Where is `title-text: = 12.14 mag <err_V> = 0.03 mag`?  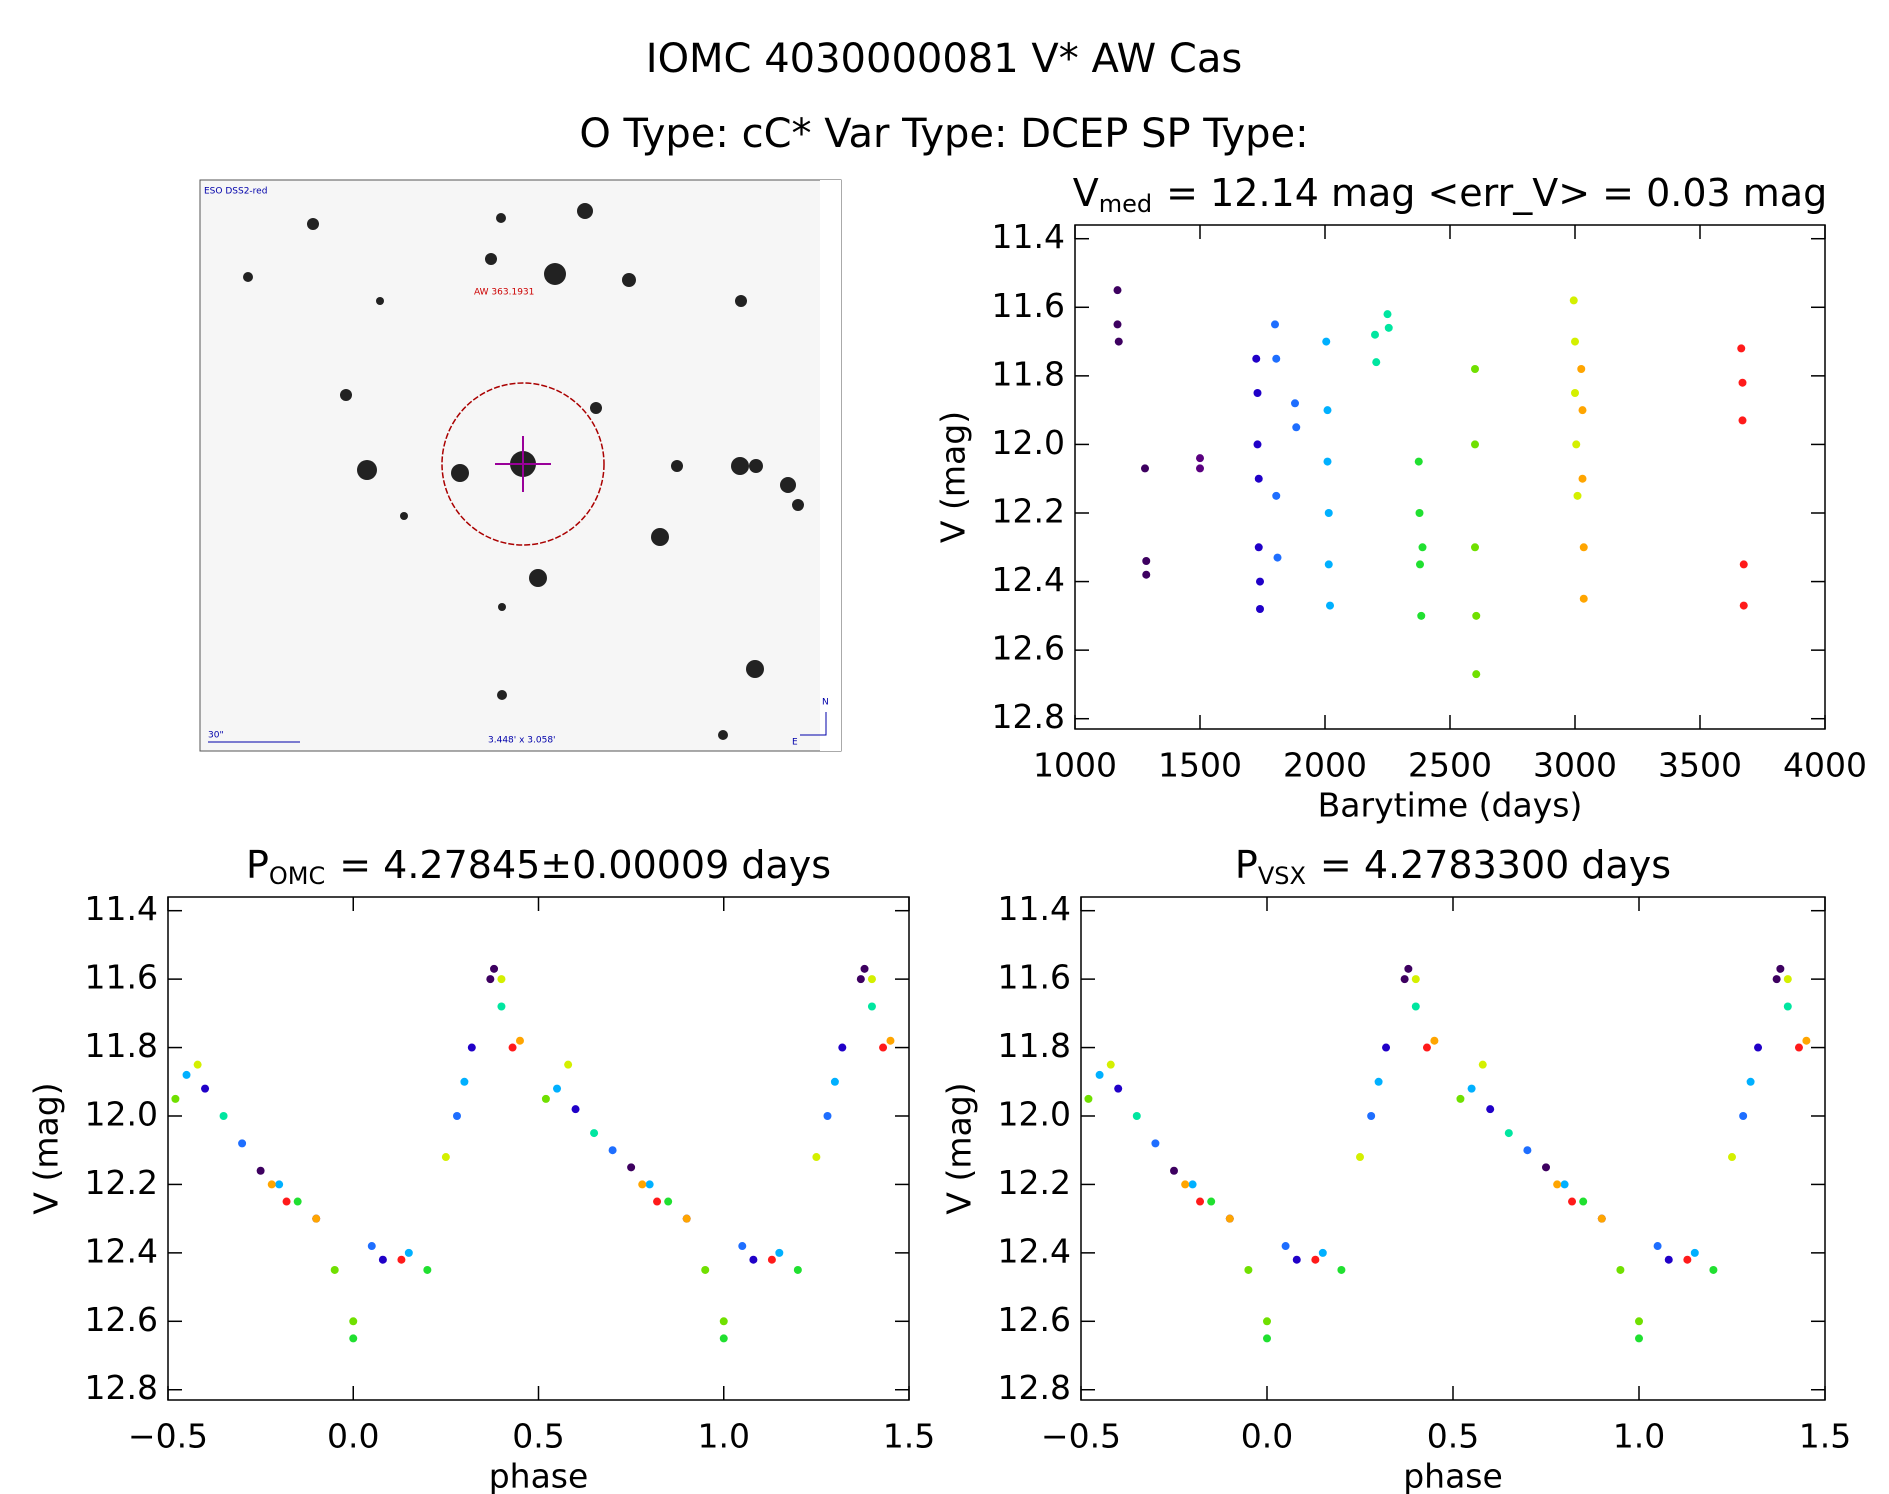
title-text: = 12.14 mag <err_V> = 0.03 mag is located at coordinates (1496, 193).